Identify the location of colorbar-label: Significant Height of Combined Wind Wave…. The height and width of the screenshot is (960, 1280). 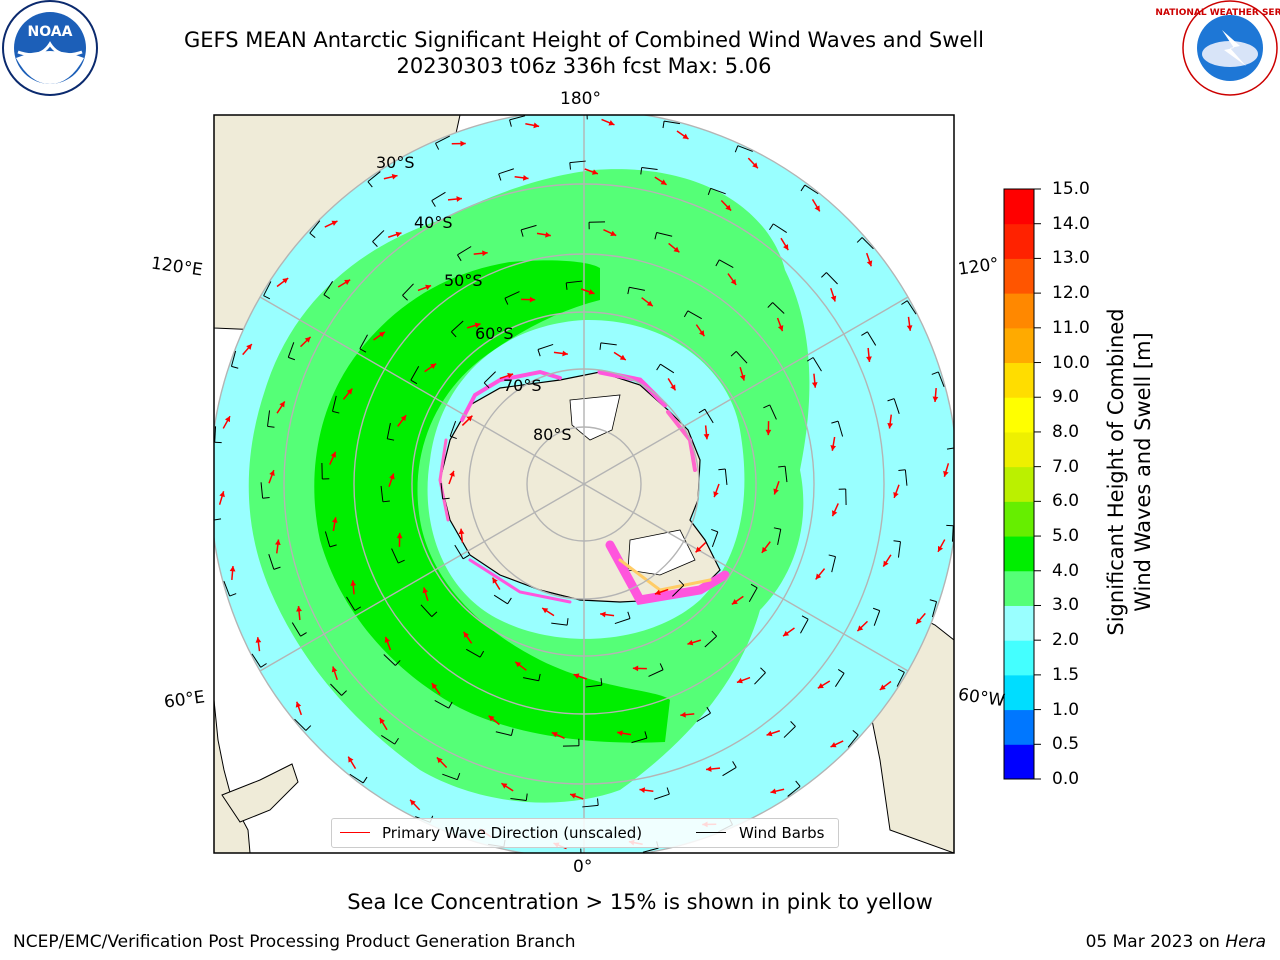
(1130, 472).